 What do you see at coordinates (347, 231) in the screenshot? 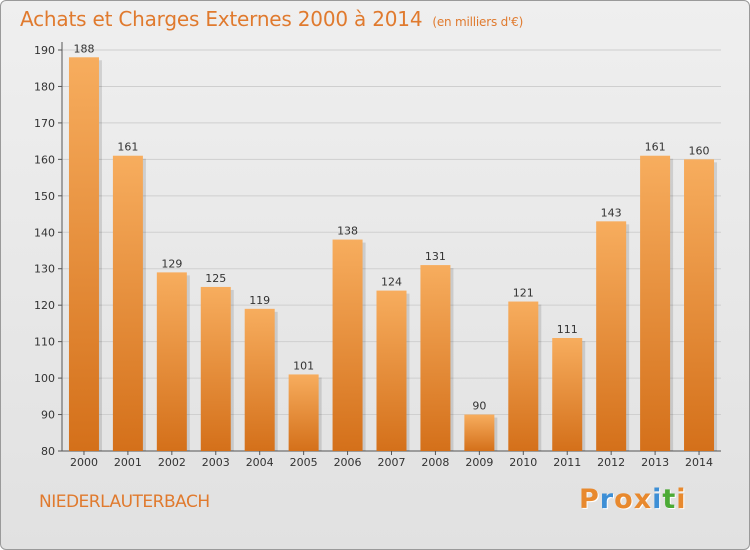
I see `bar-value-label: 138` at bounding box center [347, 231].